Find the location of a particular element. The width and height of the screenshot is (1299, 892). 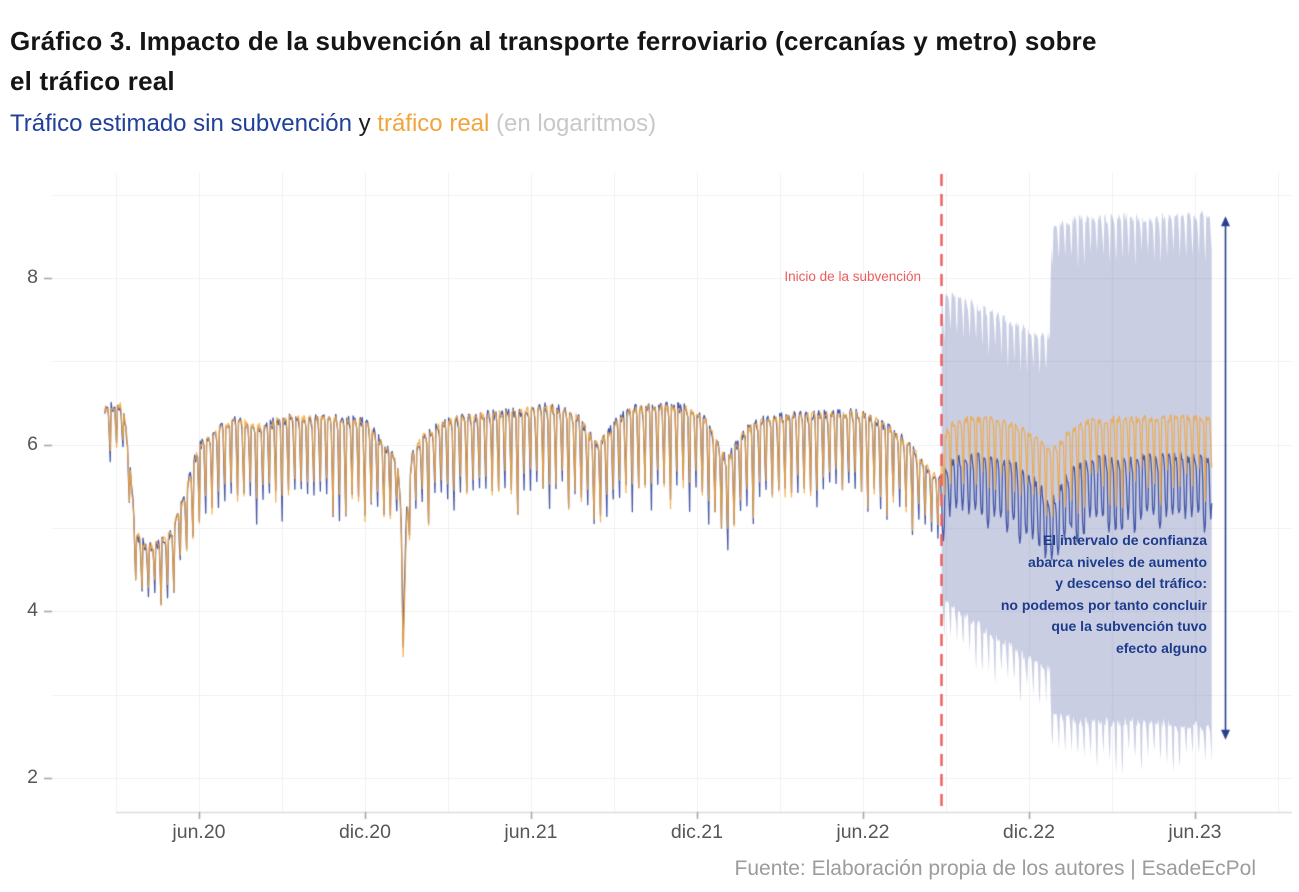

x-tick-label: jun.20 is located at coordinates (199, 832).